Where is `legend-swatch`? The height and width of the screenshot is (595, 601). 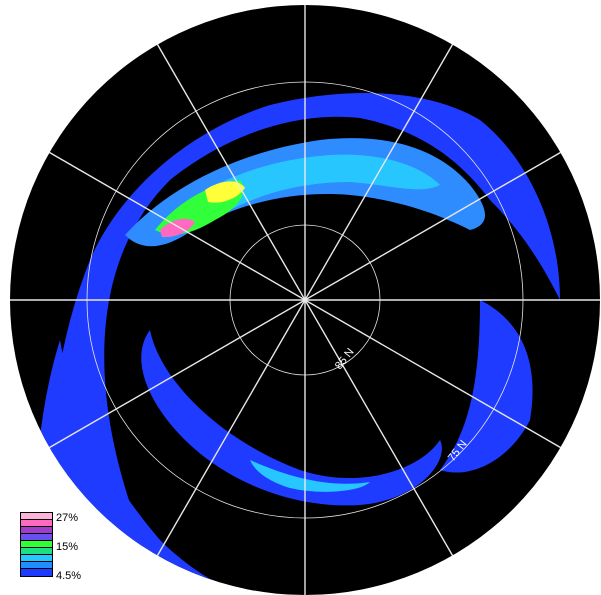 legend-swatch is located at coordinates (36, 572).